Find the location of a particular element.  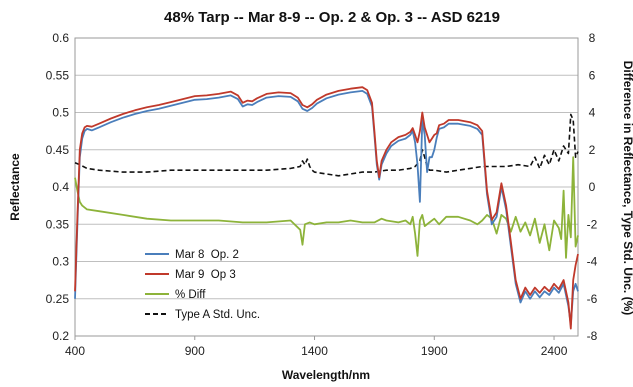

y2-tick-label: 8 is located at coordinates (592, 38).